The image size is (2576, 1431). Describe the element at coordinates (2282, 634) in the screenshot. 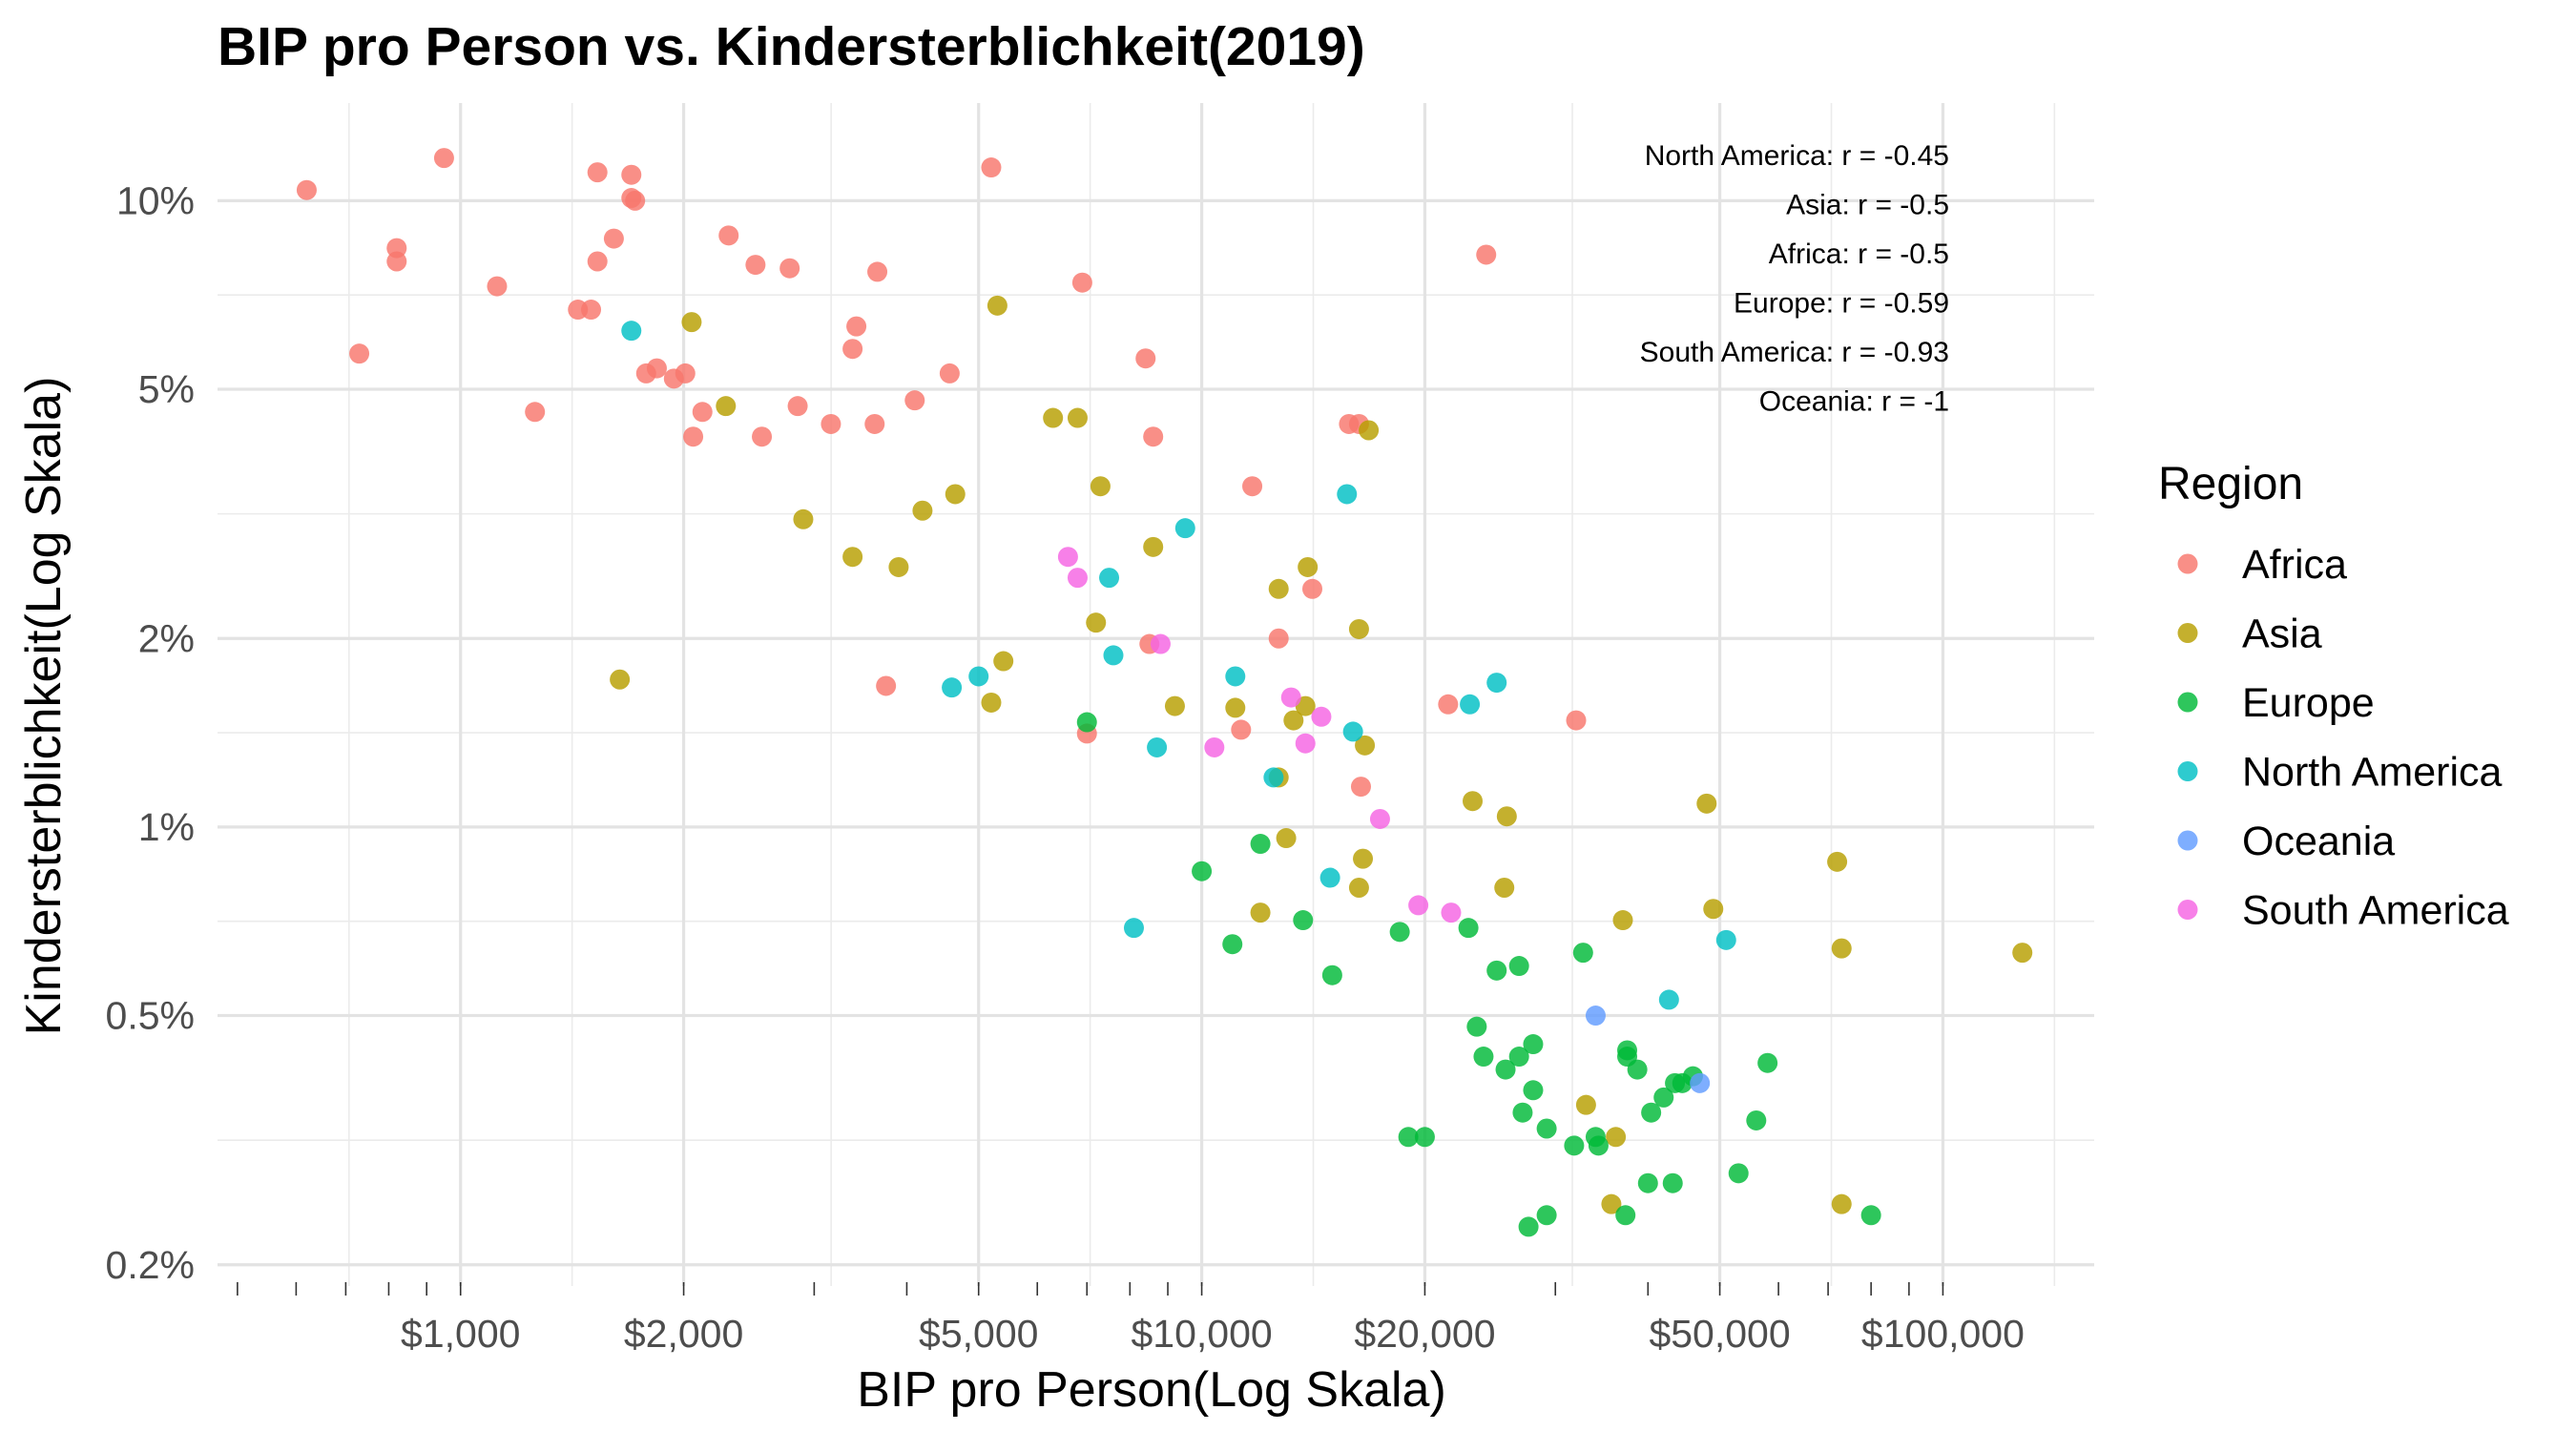

I see `legend-label: Asia` at that location.